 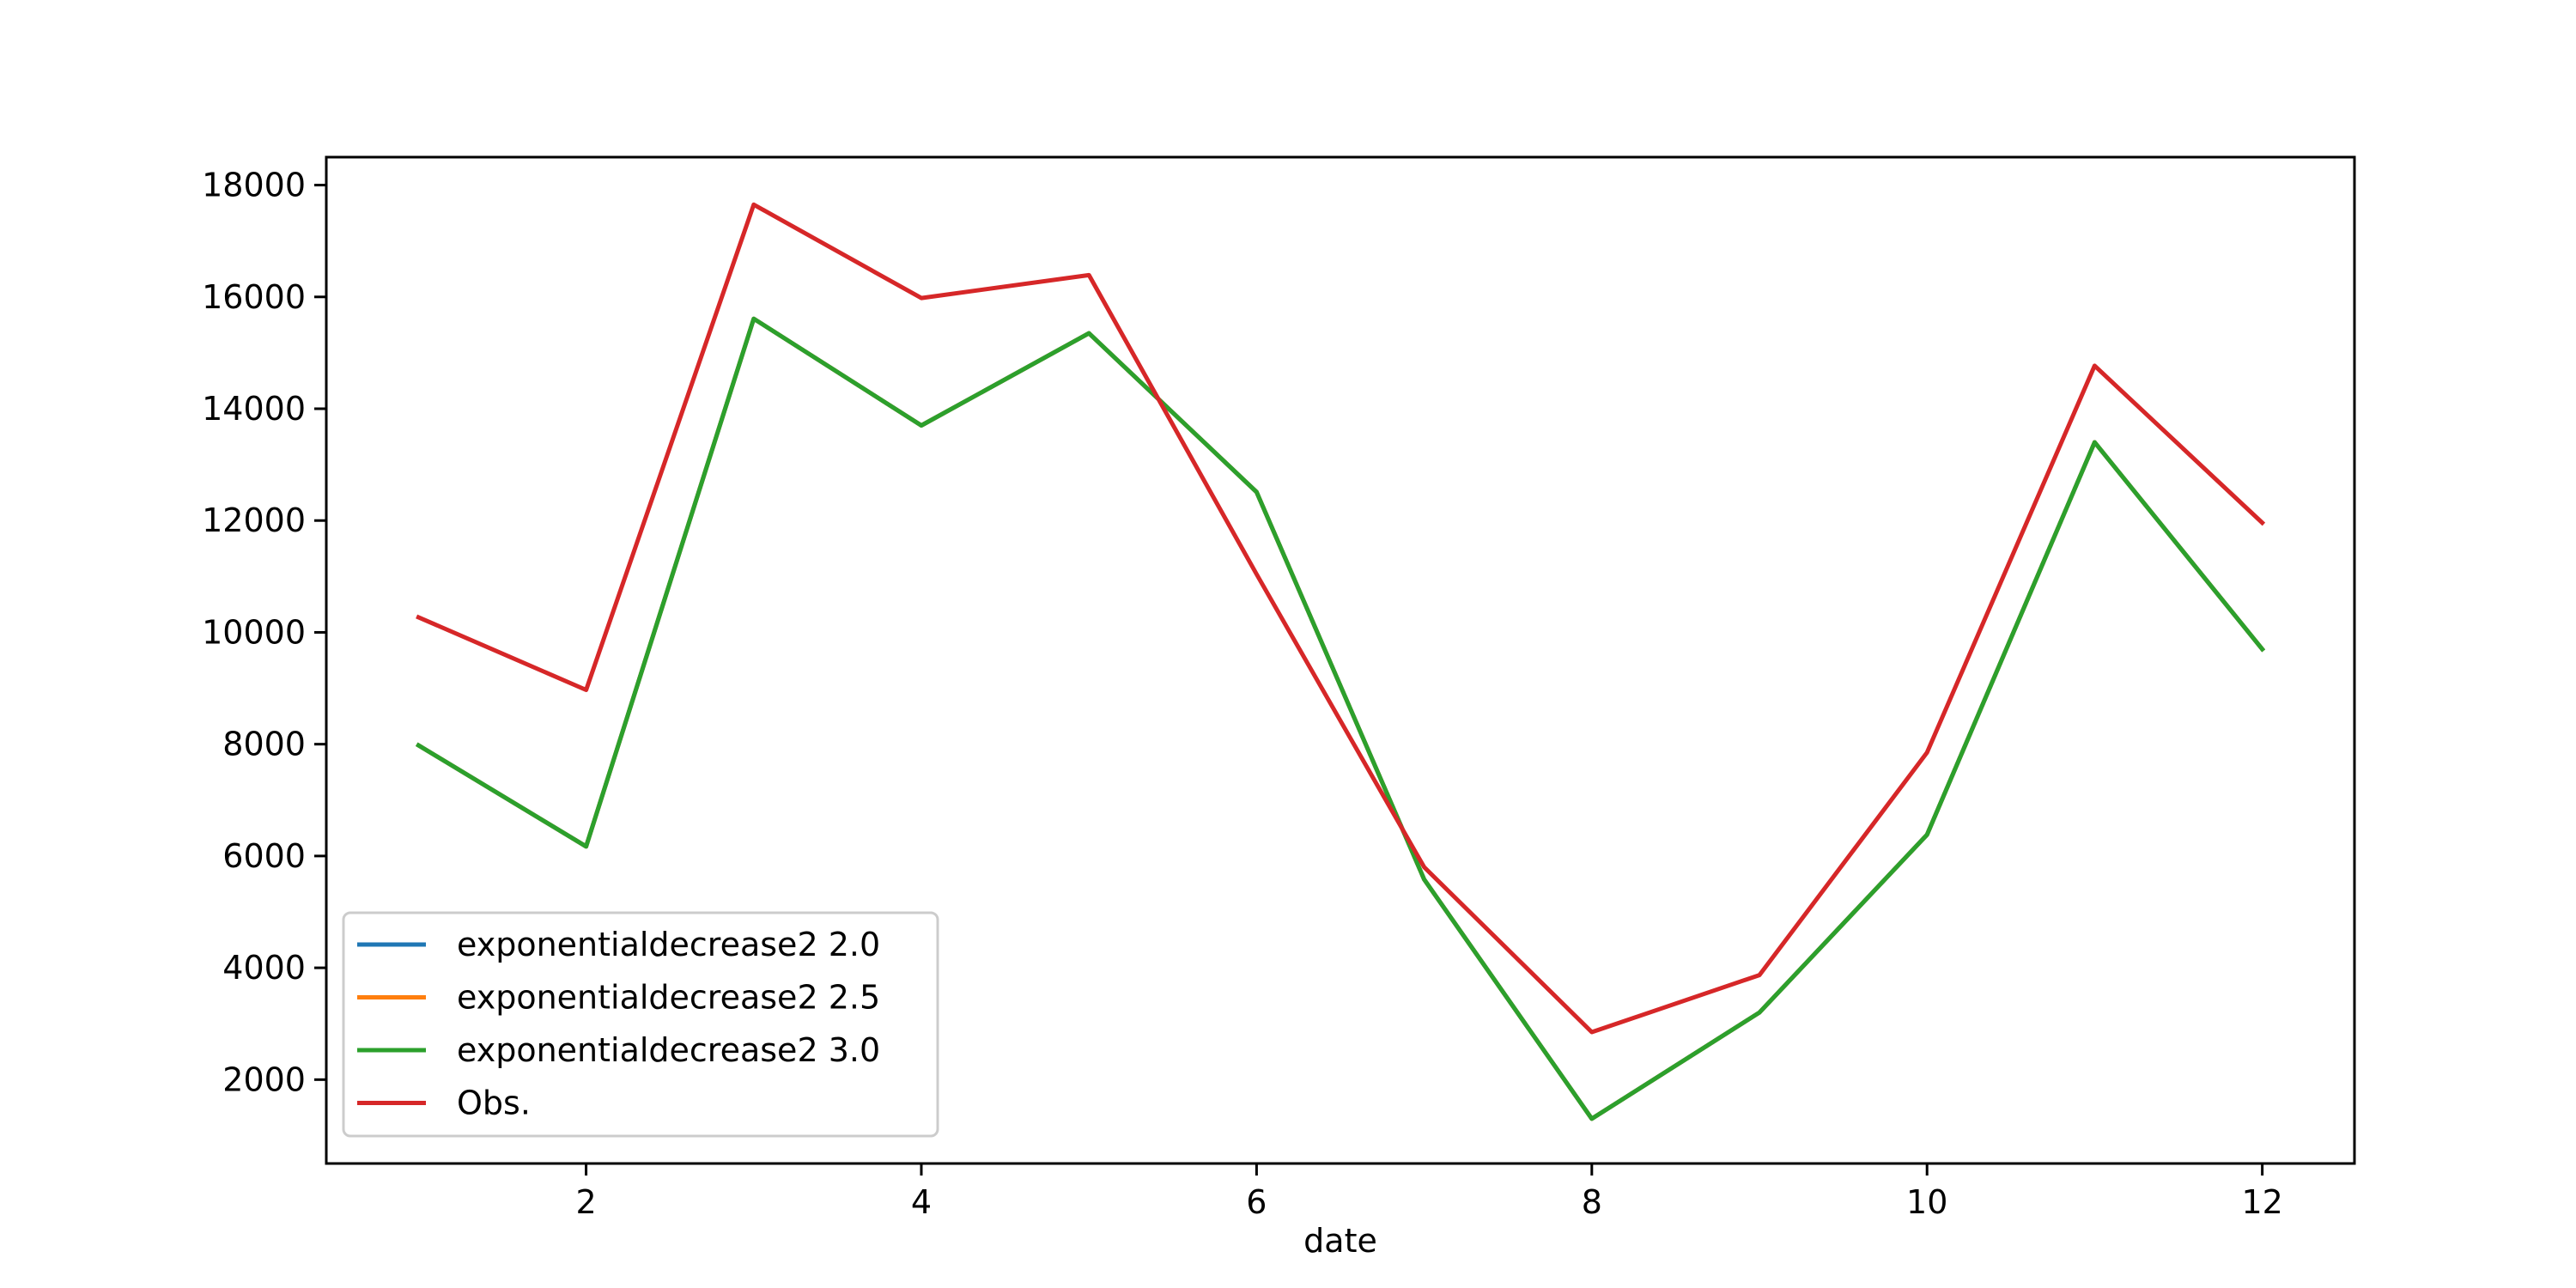 I want to click on y-tick-label: 18000, so click(x=254, y=186).